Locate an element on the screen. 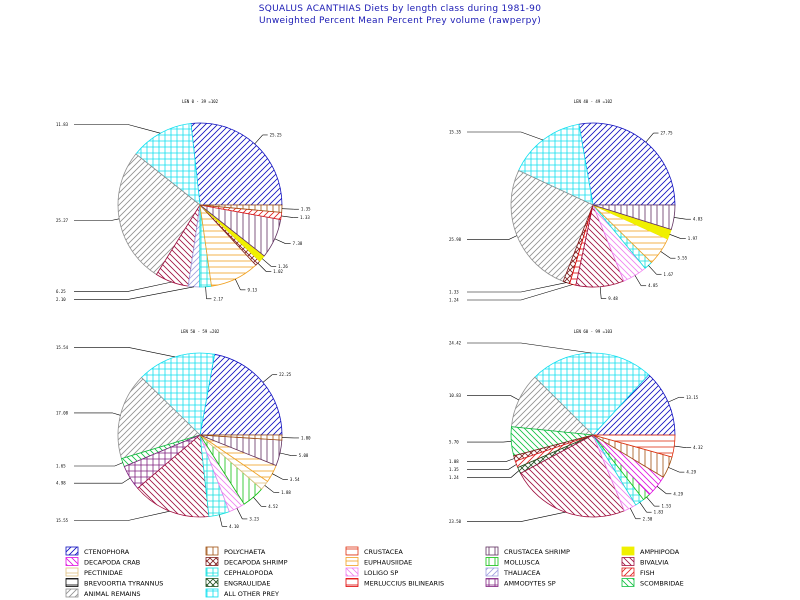 The width and height of the screenshot is (800, 600). legend-label: CTENOPHORA is located at coordinates (107, 552).